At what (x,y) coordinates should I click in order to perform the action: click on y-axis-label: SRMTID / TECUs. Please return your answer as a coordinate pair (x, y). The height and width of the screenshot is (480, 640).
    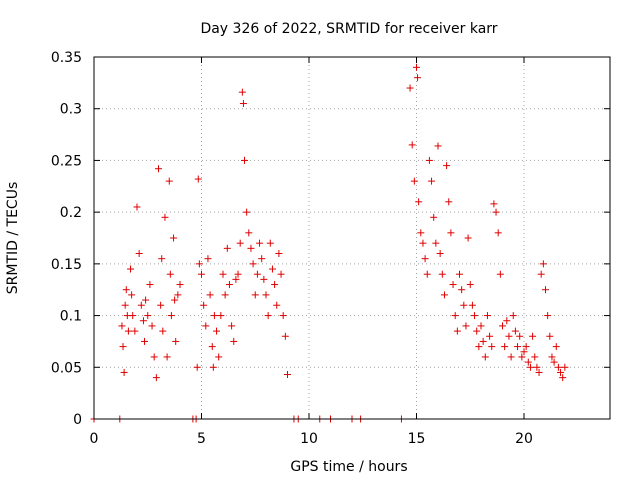
    Looking at the image, I should click on (13, 238).